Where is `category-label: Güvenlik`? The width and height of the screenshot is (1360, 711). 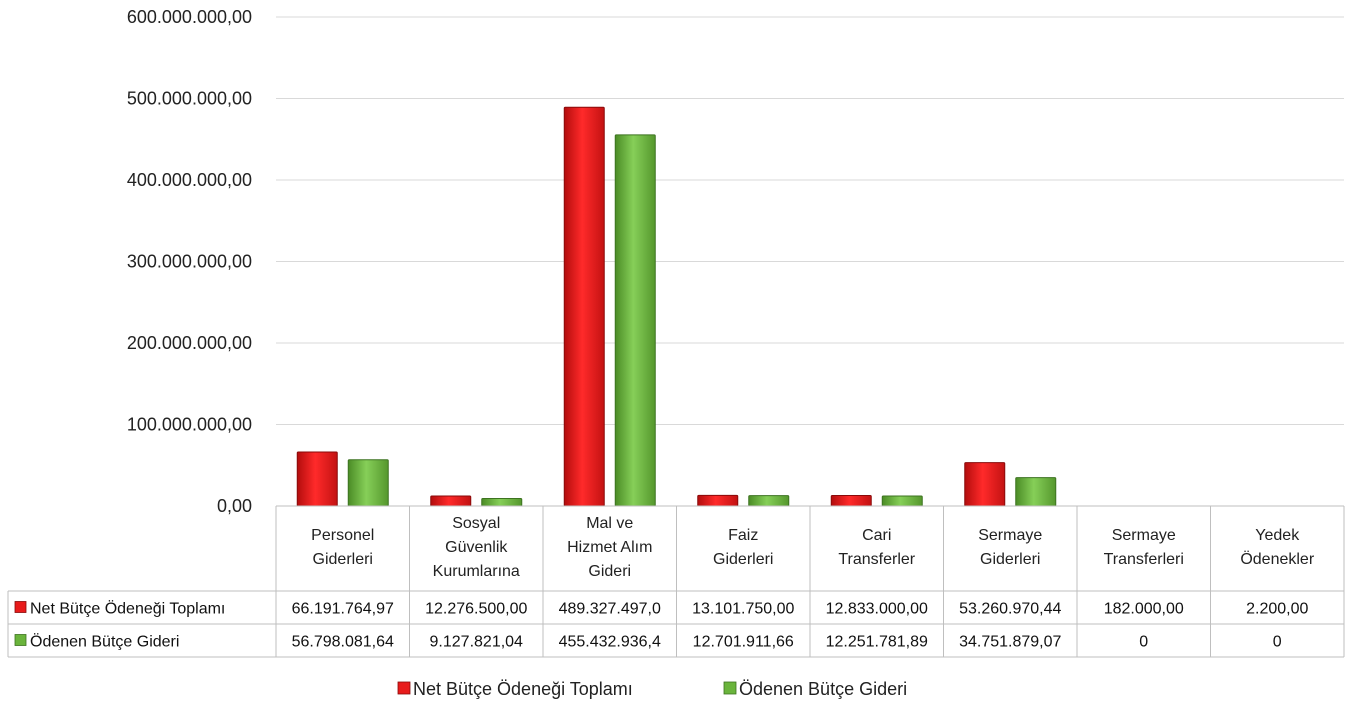
category-label: Güvenlik is located at coordinates (476, 547).